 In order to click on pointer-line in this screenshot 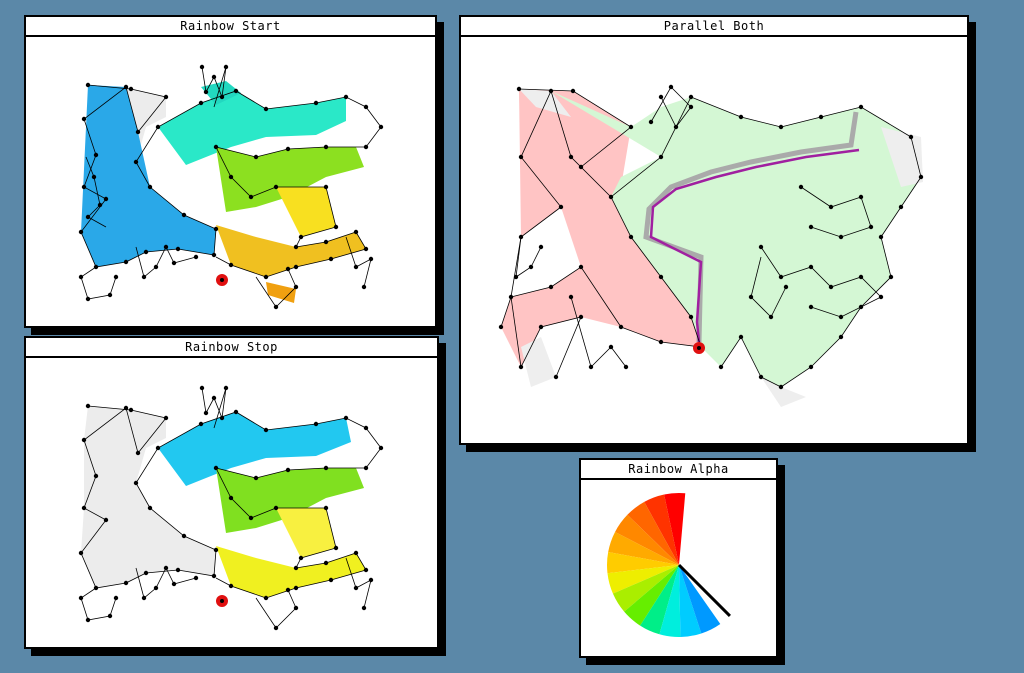, I will do `click(704, 590)`.